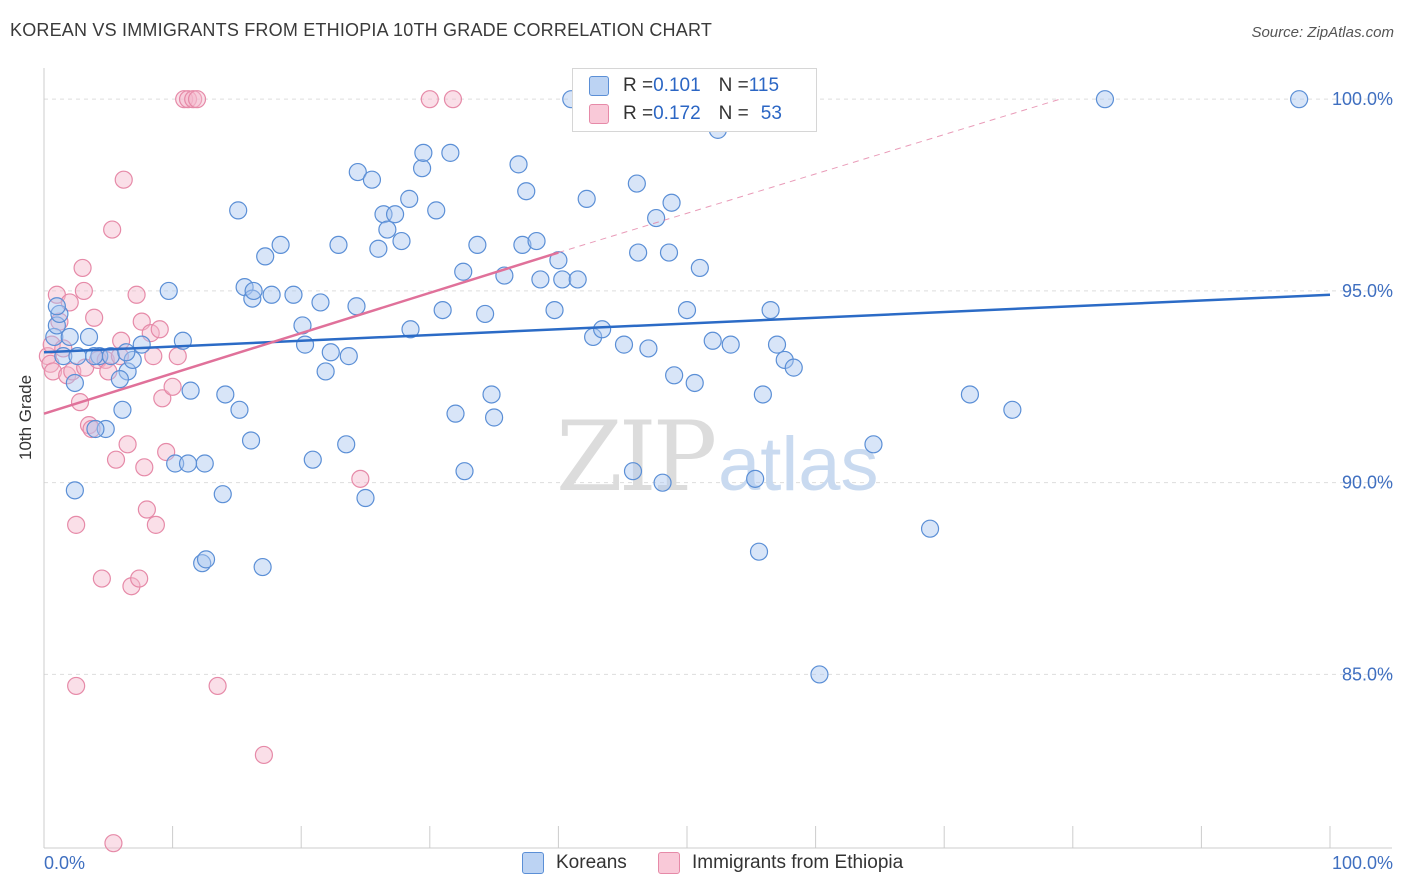  Describe the element at coordinates (798, 862) in the screenshot. I see `bottom-legend-label-ethiopia: Immigrants from Ethiopia` at that location.